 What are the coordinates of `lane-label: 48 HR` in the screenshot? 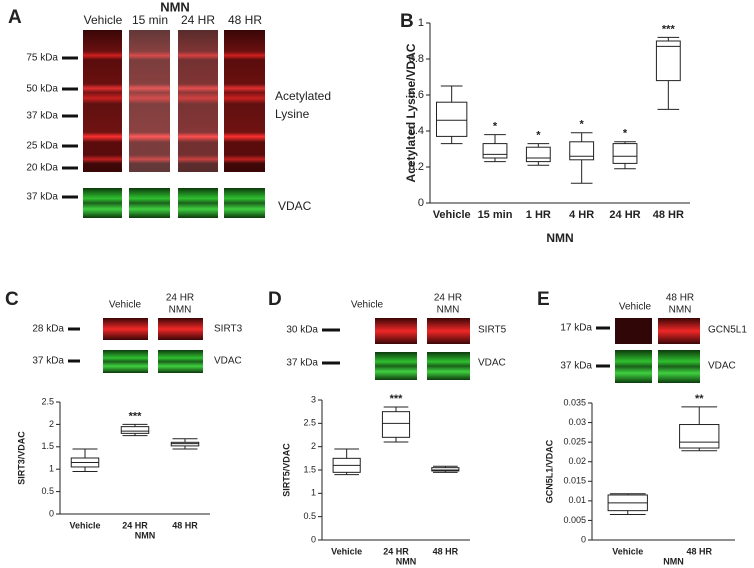 It's located at (245, 20).